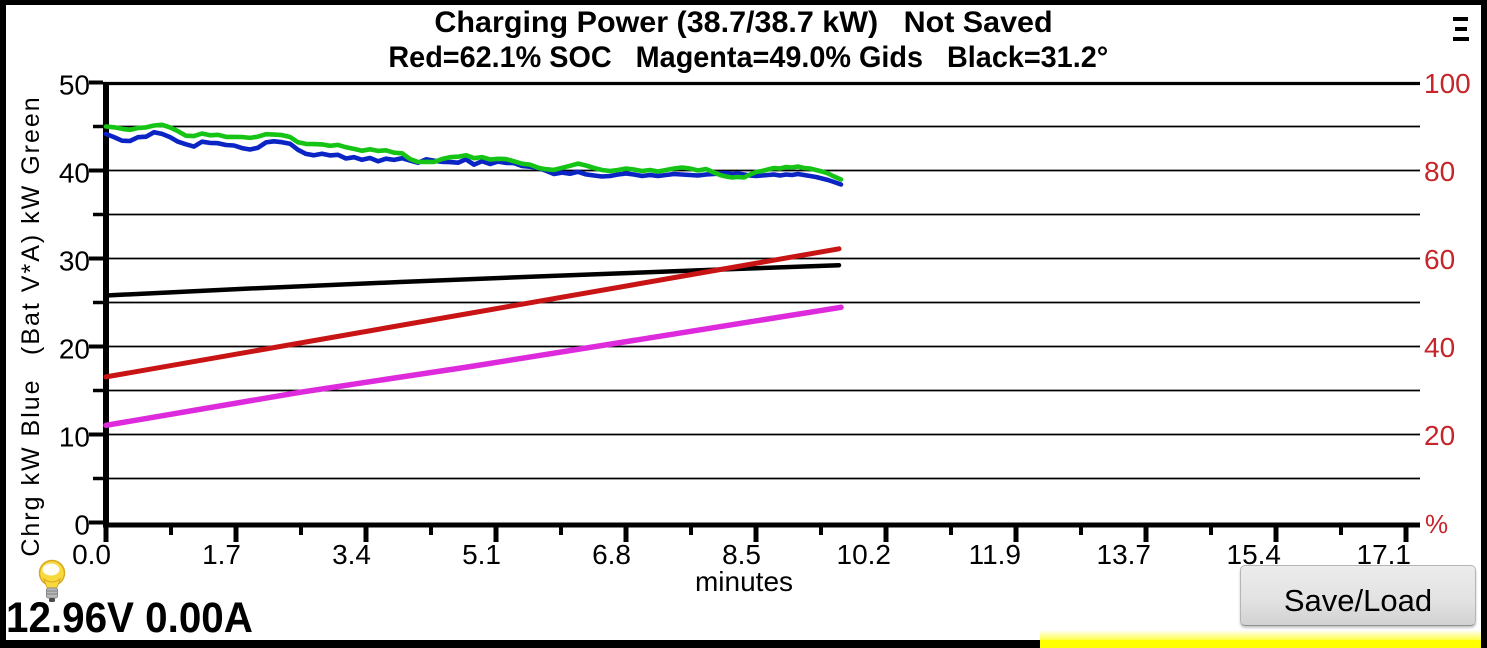  Describe the element at coordinates (1439, 259) in the screenshot. I see `svg-text: 60` at that location.